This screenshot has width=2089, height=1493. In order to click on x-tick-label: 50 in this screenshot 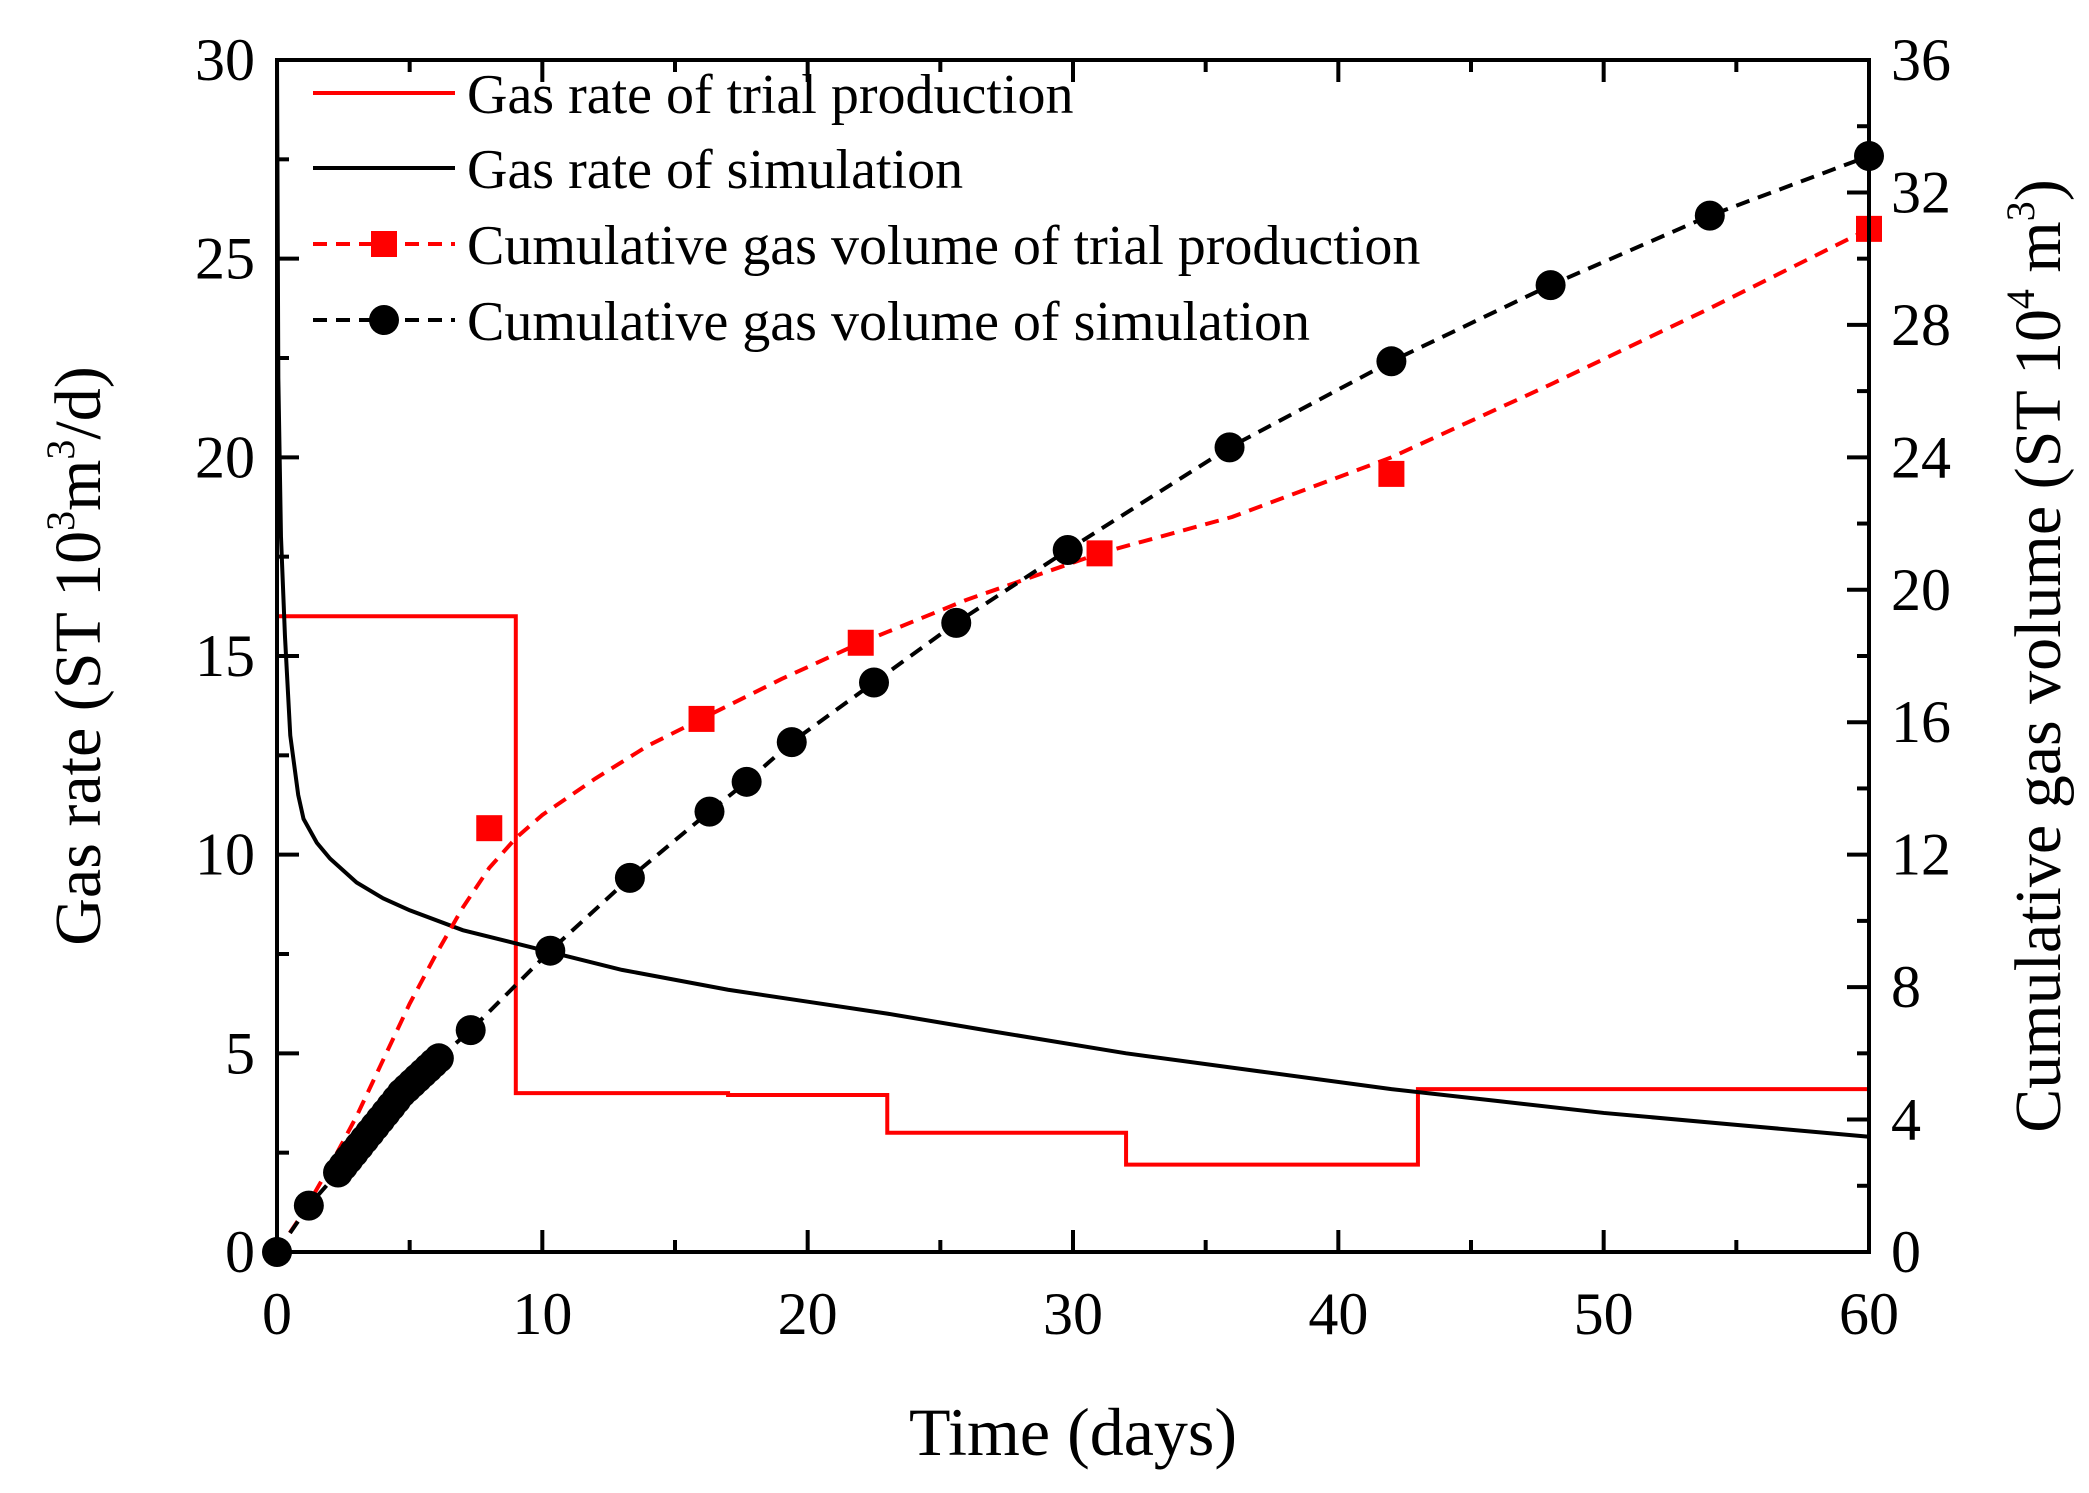, I will do `click(1604, 1314)`.